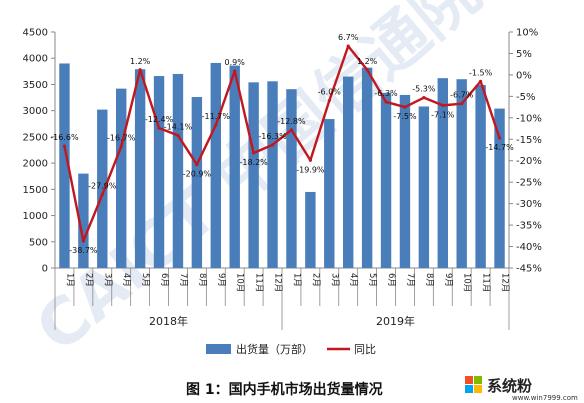  I want to click on y-right-tick-label: -20%, so click(529, 161).